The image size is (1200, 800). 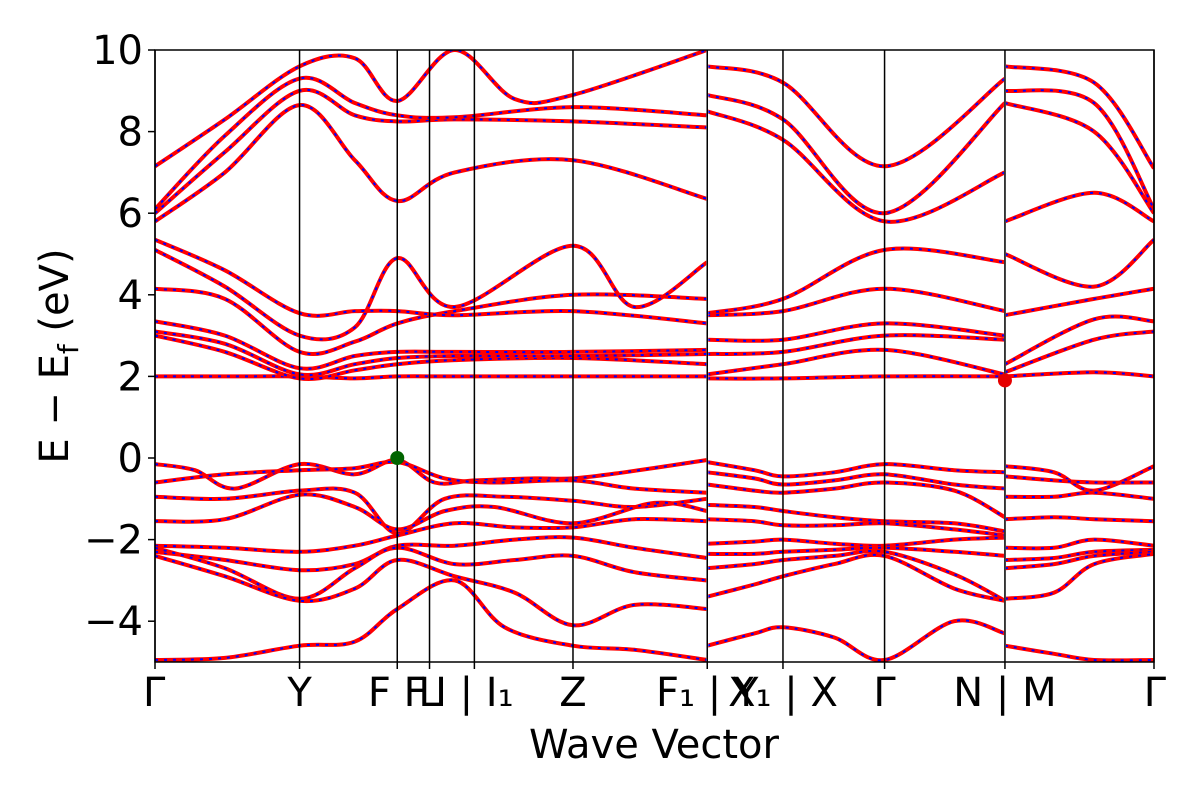 What do you see at coordinates (654, 745) in the screenshot?
I see `x-axis-label: Wave Vector` at bounding box center [654, 745].